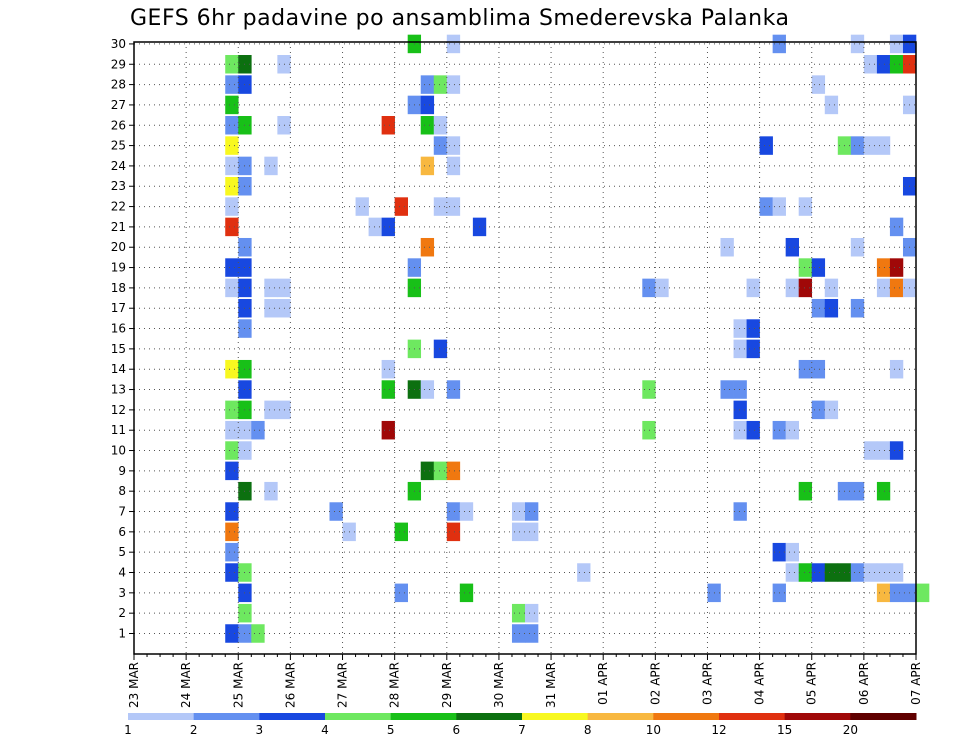  What do you see at coordinates (653, 730) in the screenshot?
I see `colorbar-label: 10` at bounding box center [653, 730].